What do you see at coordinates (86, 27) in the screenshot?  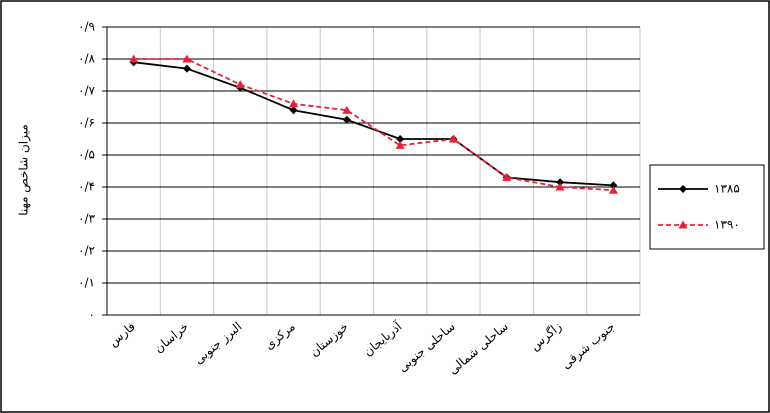 I see `y-tick-label: ۰/۹` at bounding box center [86, 27].